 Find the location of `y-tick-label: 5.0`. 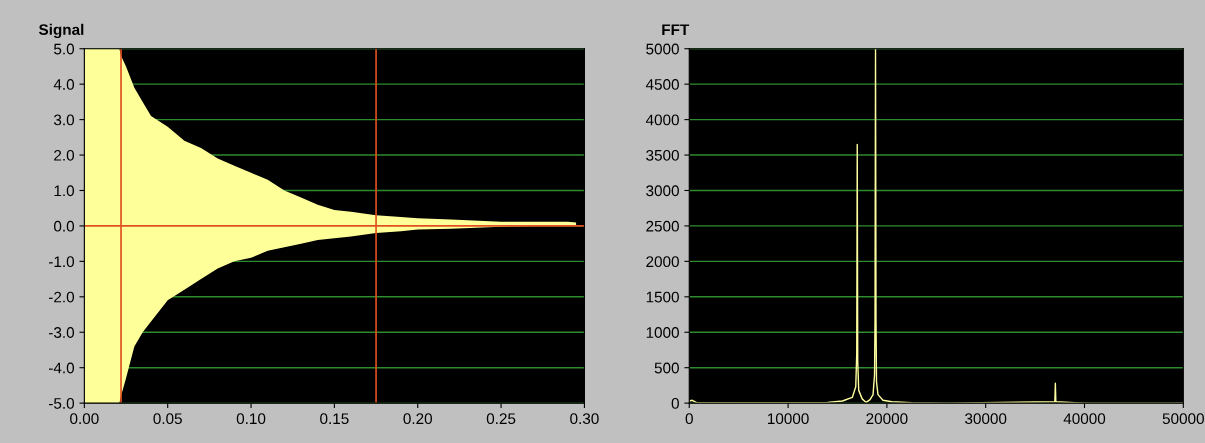

y-tick-label: 5.0 is located at coordinates (64, 49).